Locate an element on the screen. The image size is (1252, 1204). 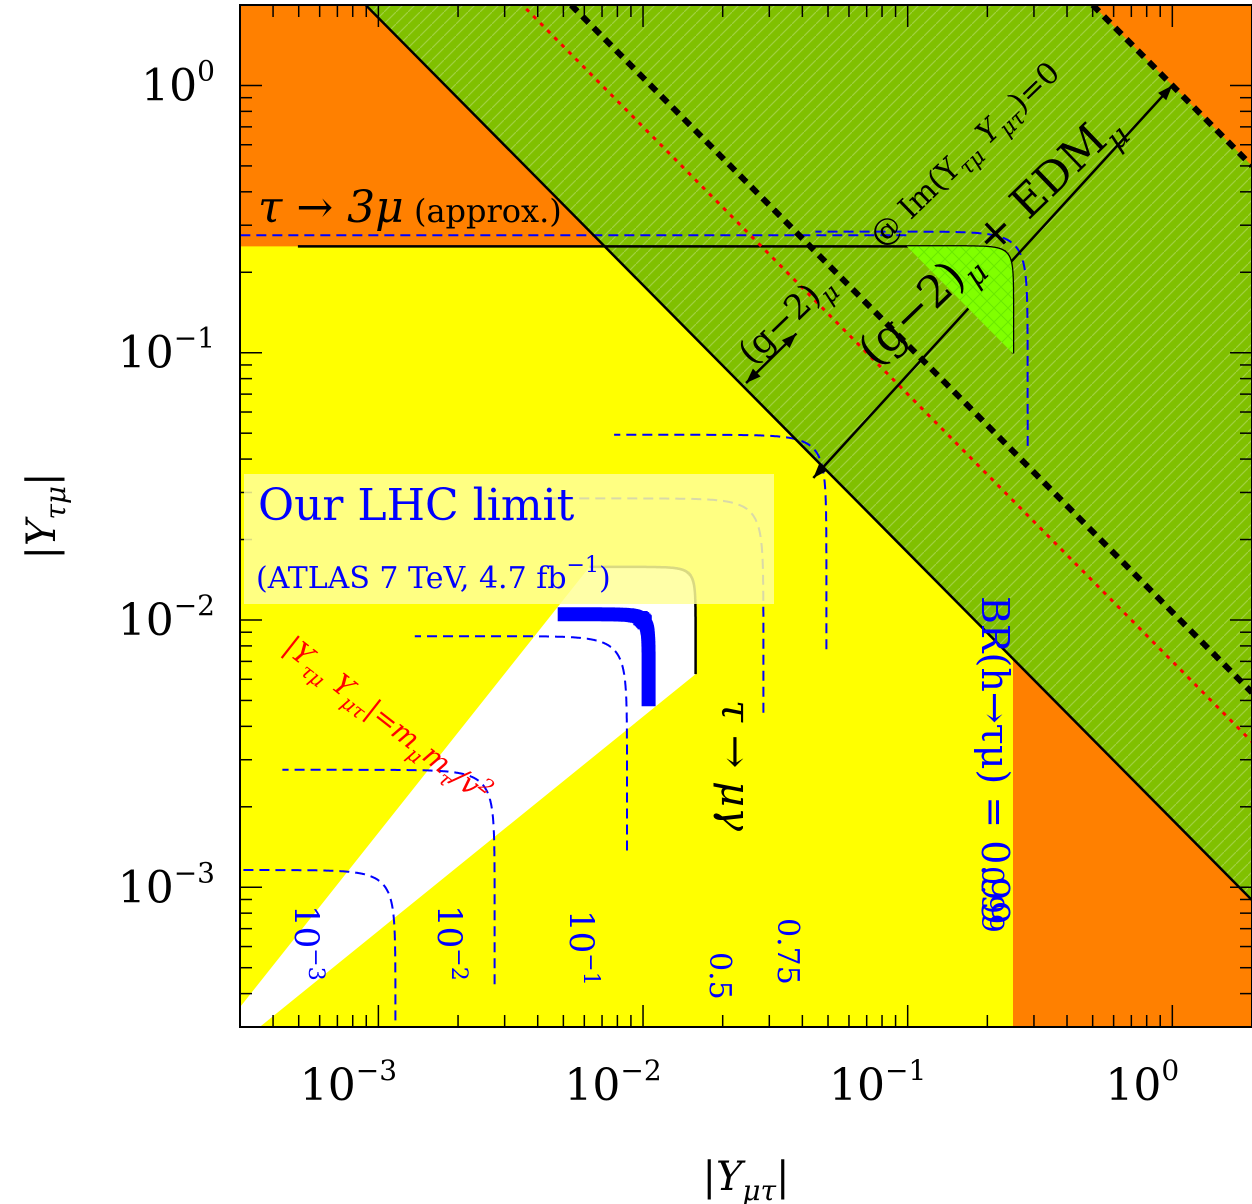
x-tick-label: 10⁻² is located at coordinates (612, 1082).